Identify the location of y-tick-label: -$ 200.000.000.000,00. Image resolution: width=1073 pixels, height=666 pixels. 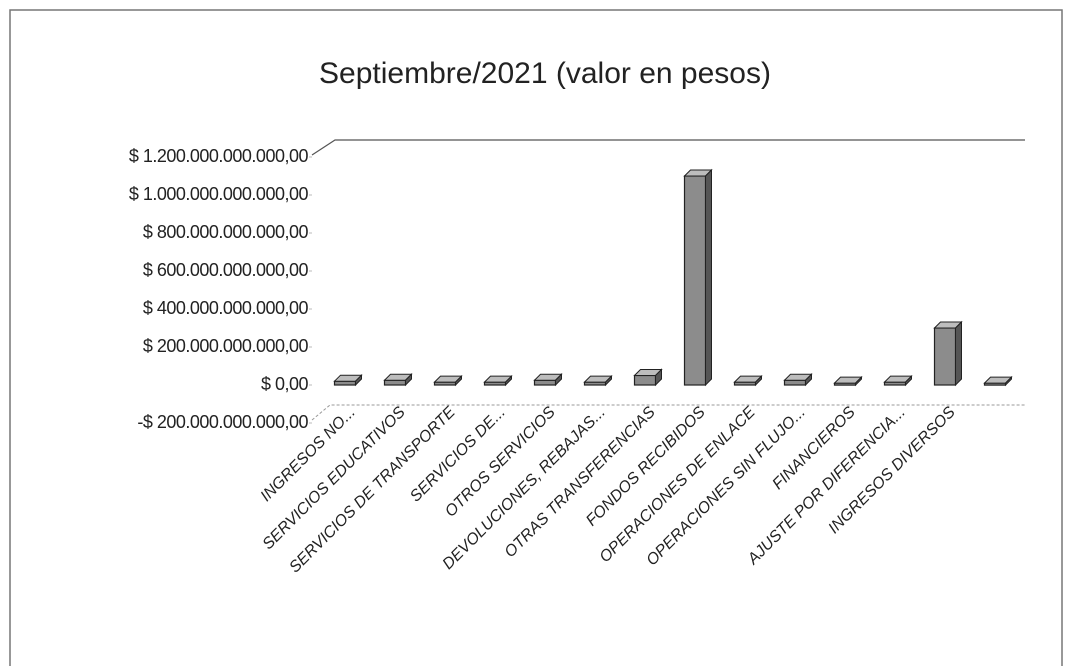
(222, 422).